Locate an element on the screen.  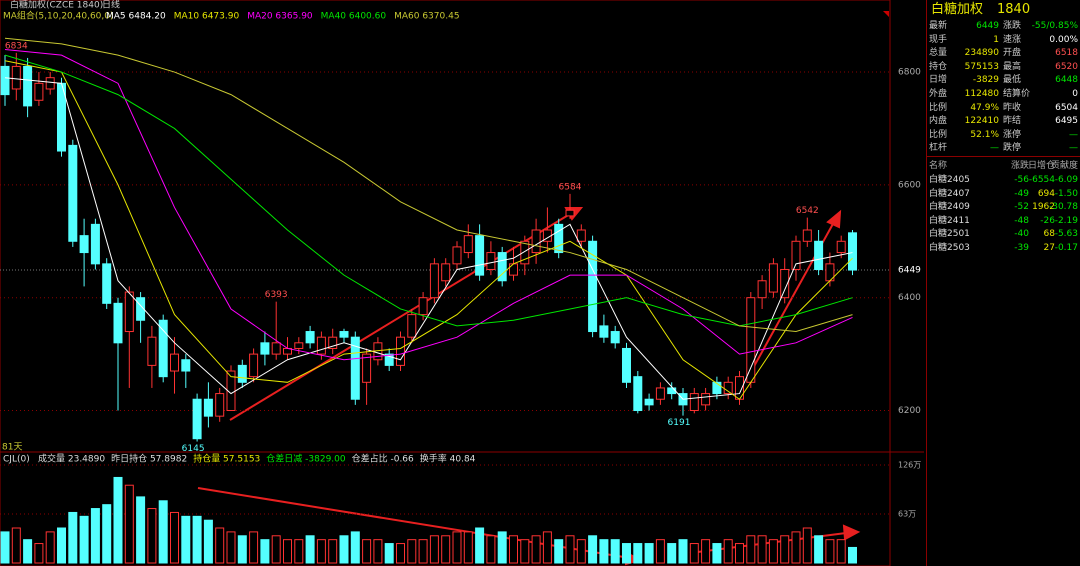
quote-value: 6520 is located at coordinates (1066, 66).